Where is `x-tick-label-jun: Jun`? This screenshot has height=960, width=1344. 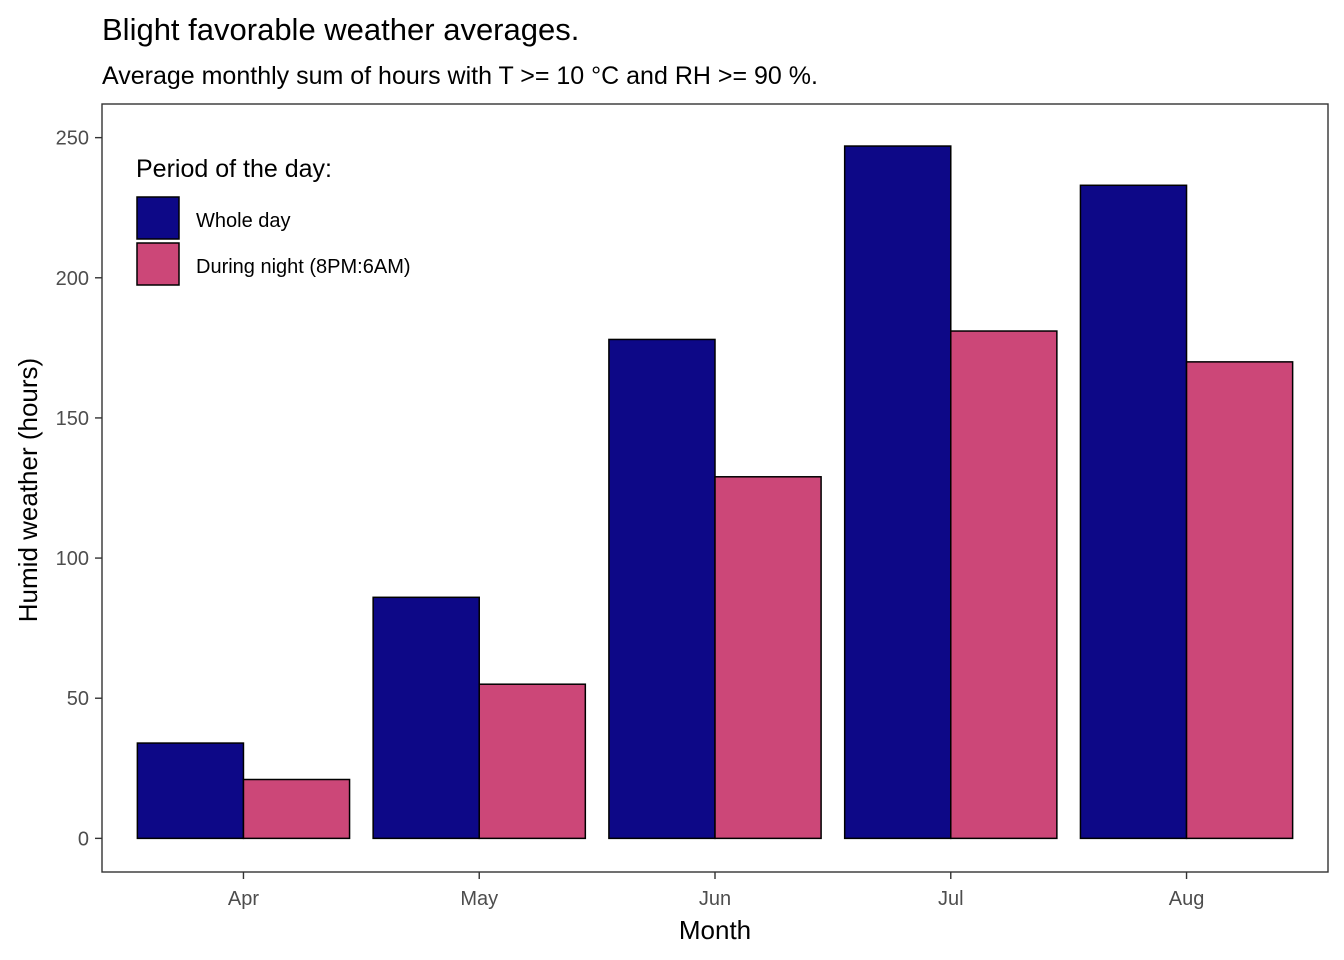 x-tick-label-jun: Jun is located at coordinates (715, 899).